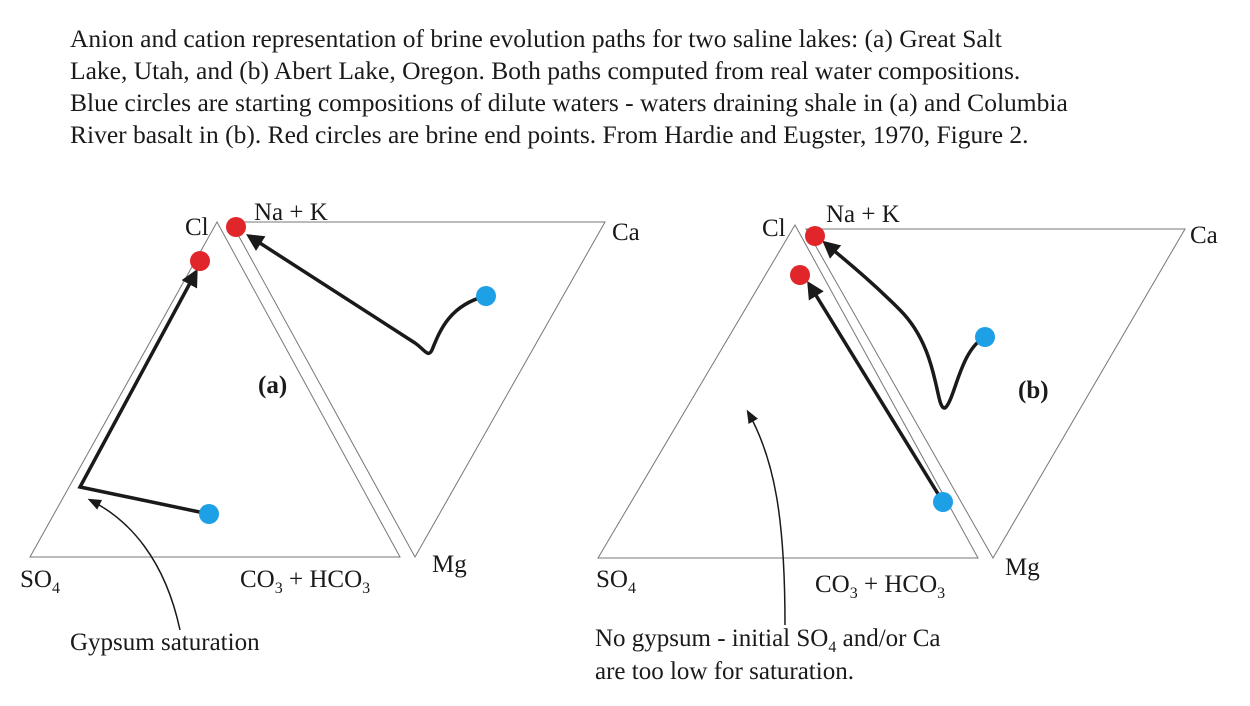 This screenshot has height=706, width=1250. Describe the element at coordinates (1033, 390) in the screenshot. I see `panel-label: (b)` at that location.